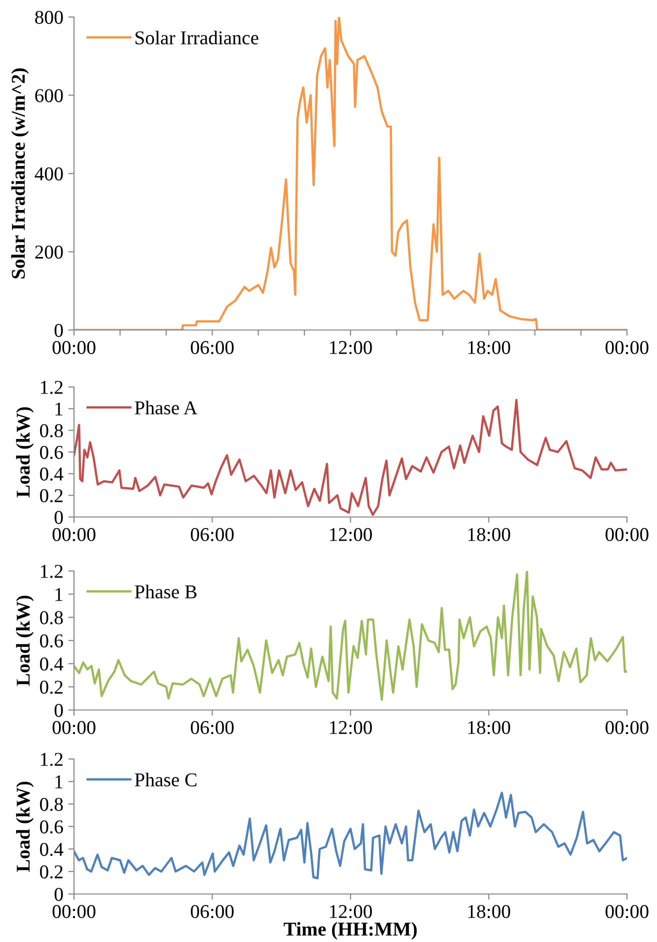  What do you see at coordinates (350, 931) in the screenshot?
I see `x-axis-title: Time (HH:MM)` at bounding box center [350, 931].